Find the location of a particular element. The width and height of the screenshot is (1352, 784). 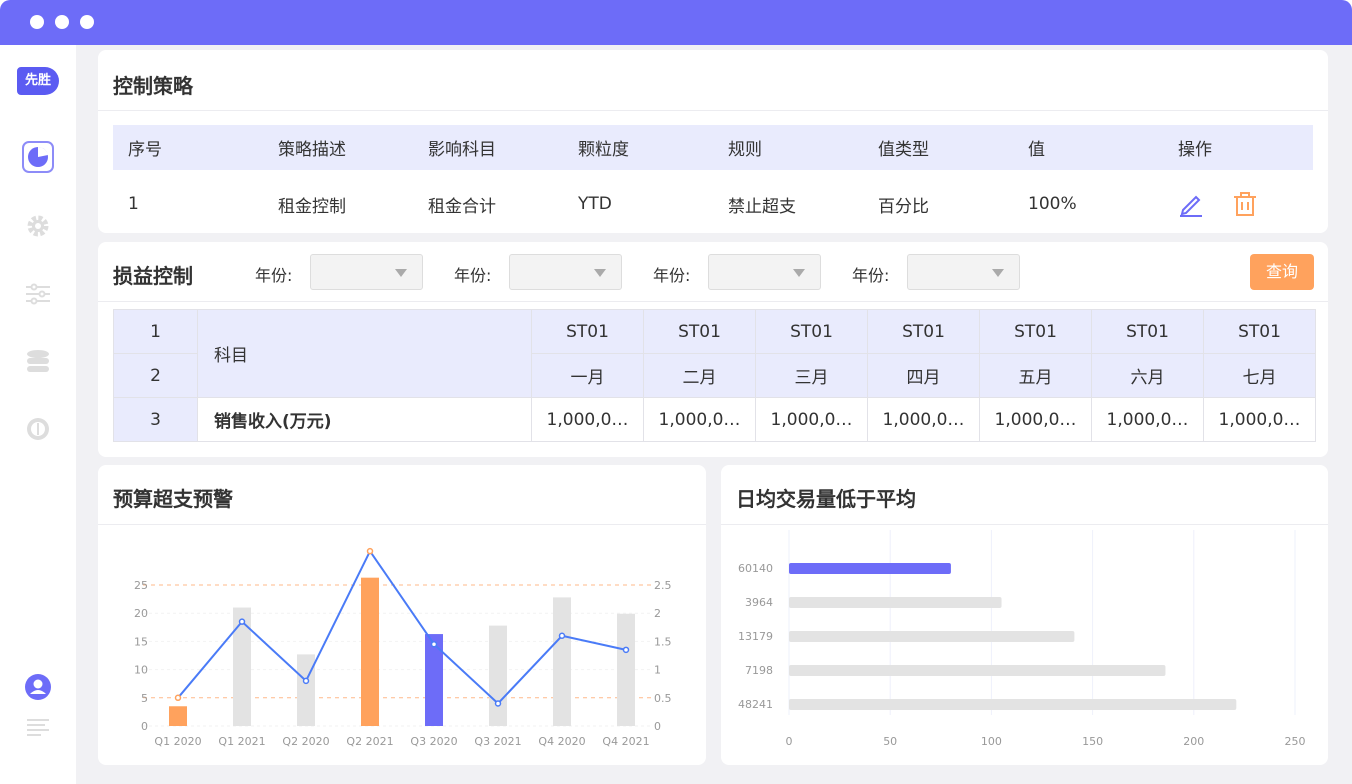

x-tick-label: Q1 2021 is located at coordinates (241, 741).